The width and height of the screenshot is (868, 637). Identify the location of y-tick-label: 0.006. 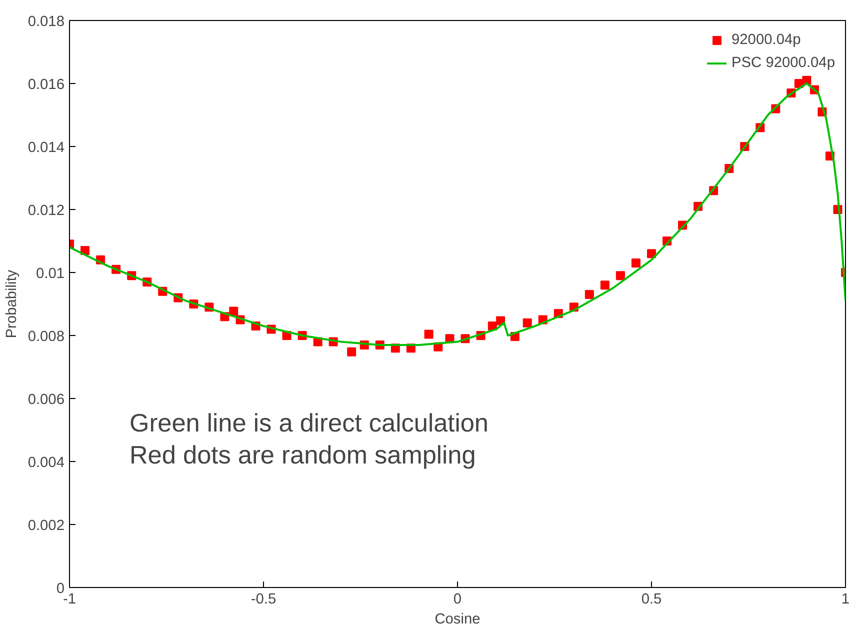
(46, 400).